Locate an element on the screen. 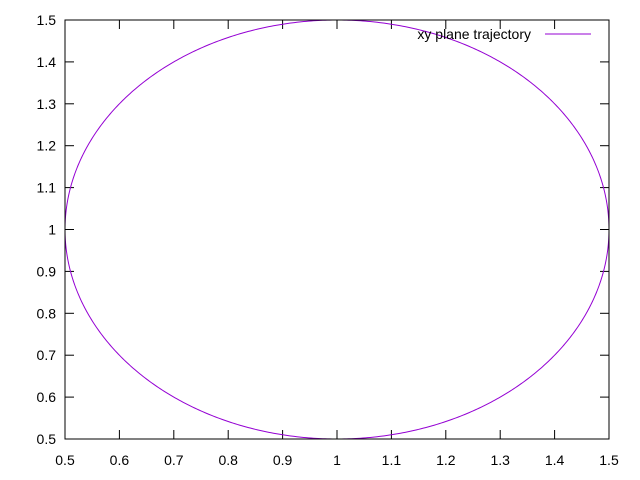 This screenshot has height=480, width=640. x-tick-label: 0.6 is located at coordinates (120, 460).